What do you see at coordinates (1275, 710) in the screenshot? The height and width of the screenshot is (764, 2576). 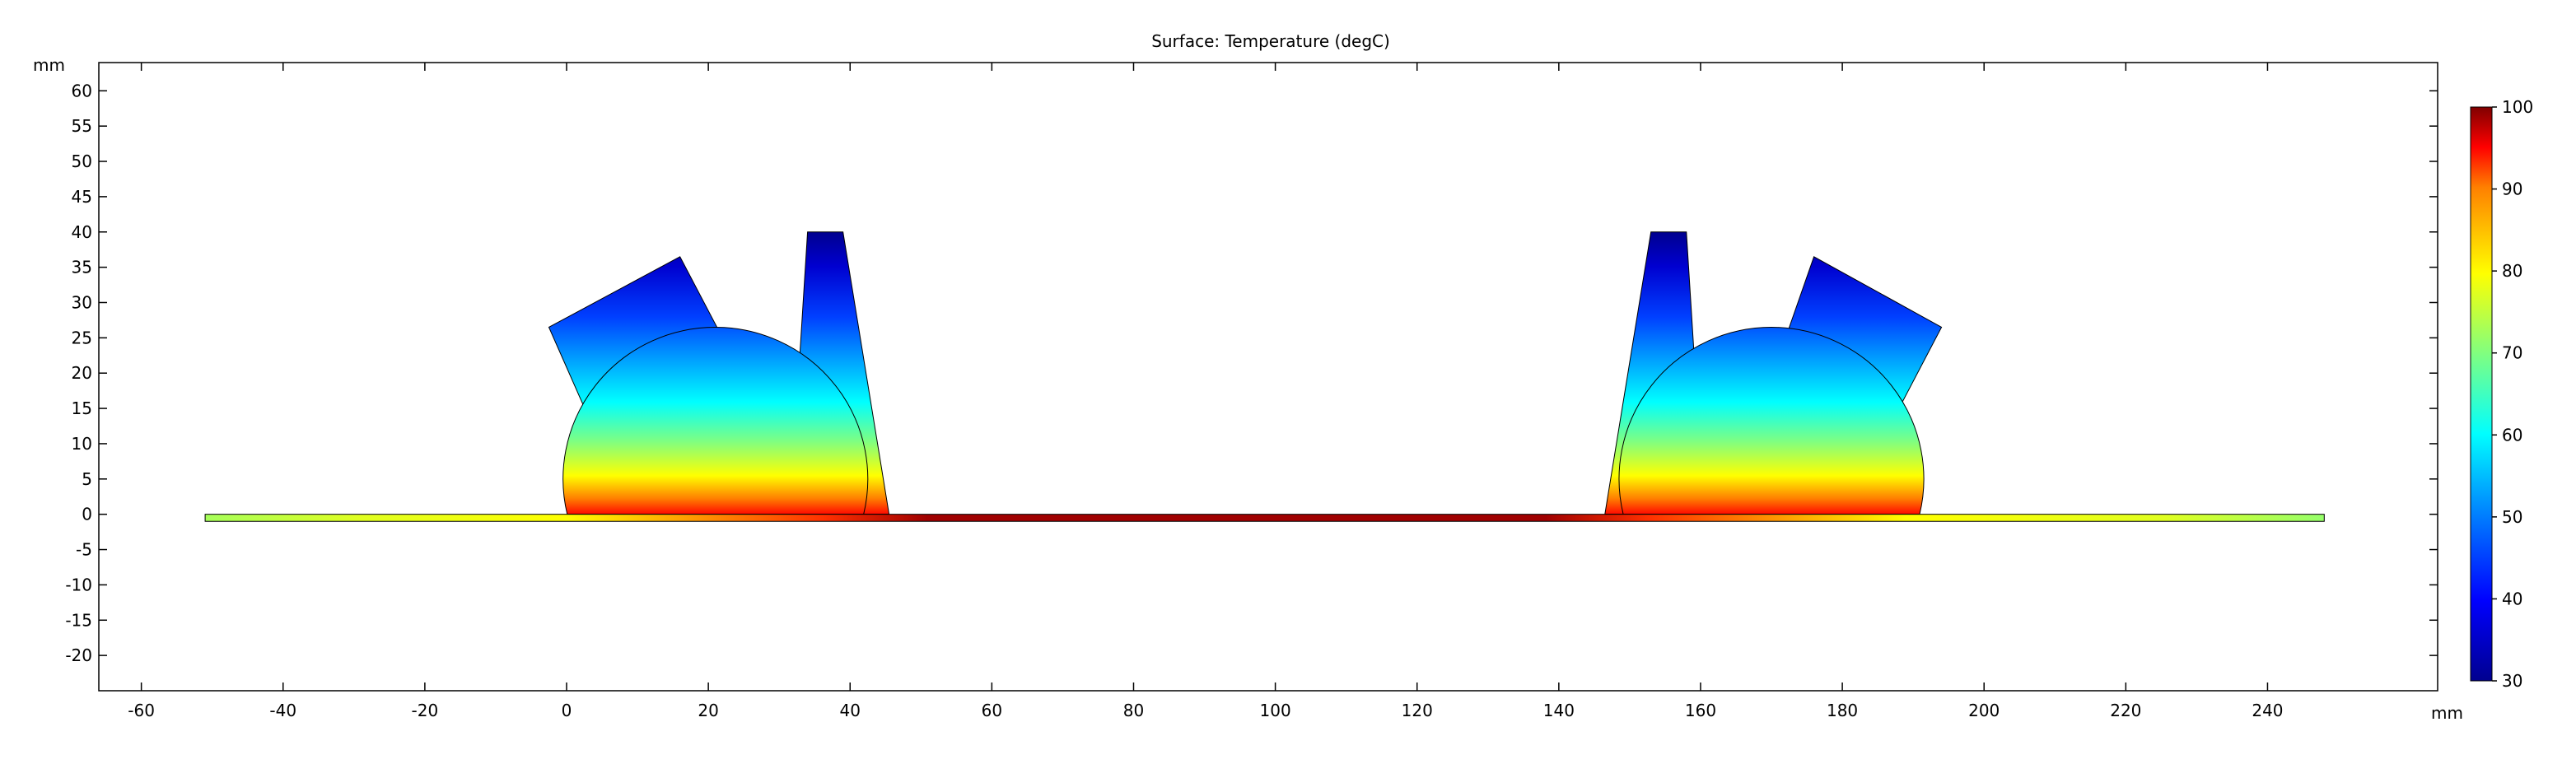 I see `x-tick-label: 100` at bounding box center [1275, 710].